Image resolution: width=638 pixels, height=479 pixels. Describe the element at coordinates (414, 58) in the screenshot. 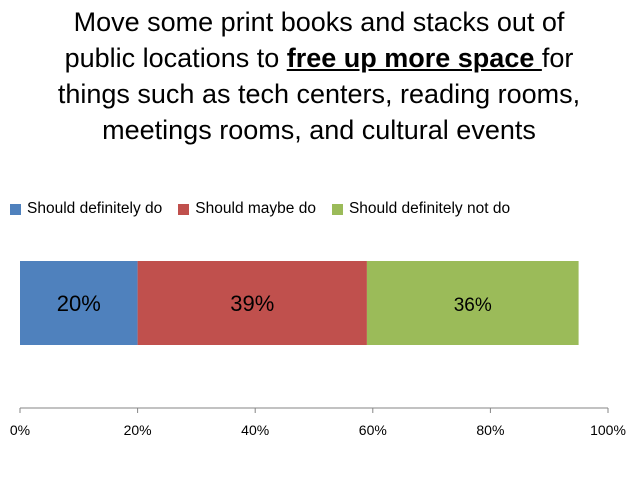

I see `chart-title-emphasis: free up more space` at that location.